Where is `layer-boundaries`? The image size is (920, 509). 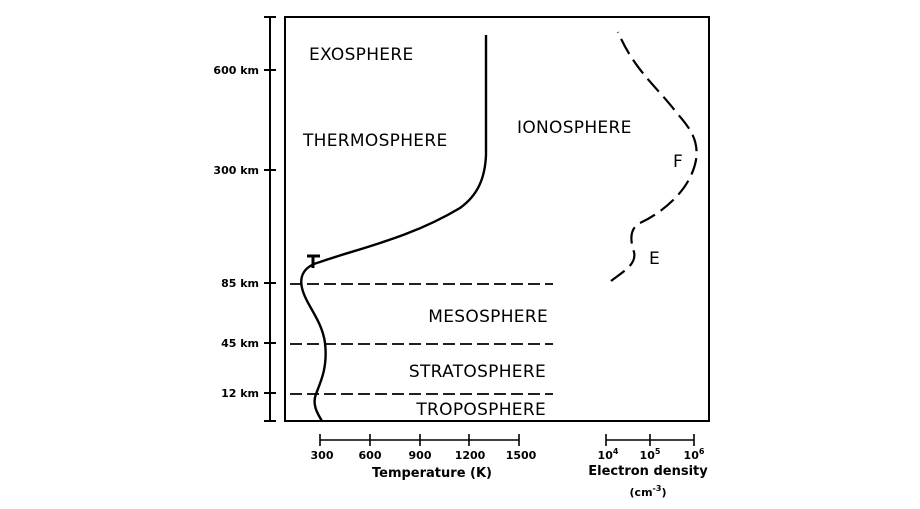 layer-boundaries is located at coordinates (421, 339).